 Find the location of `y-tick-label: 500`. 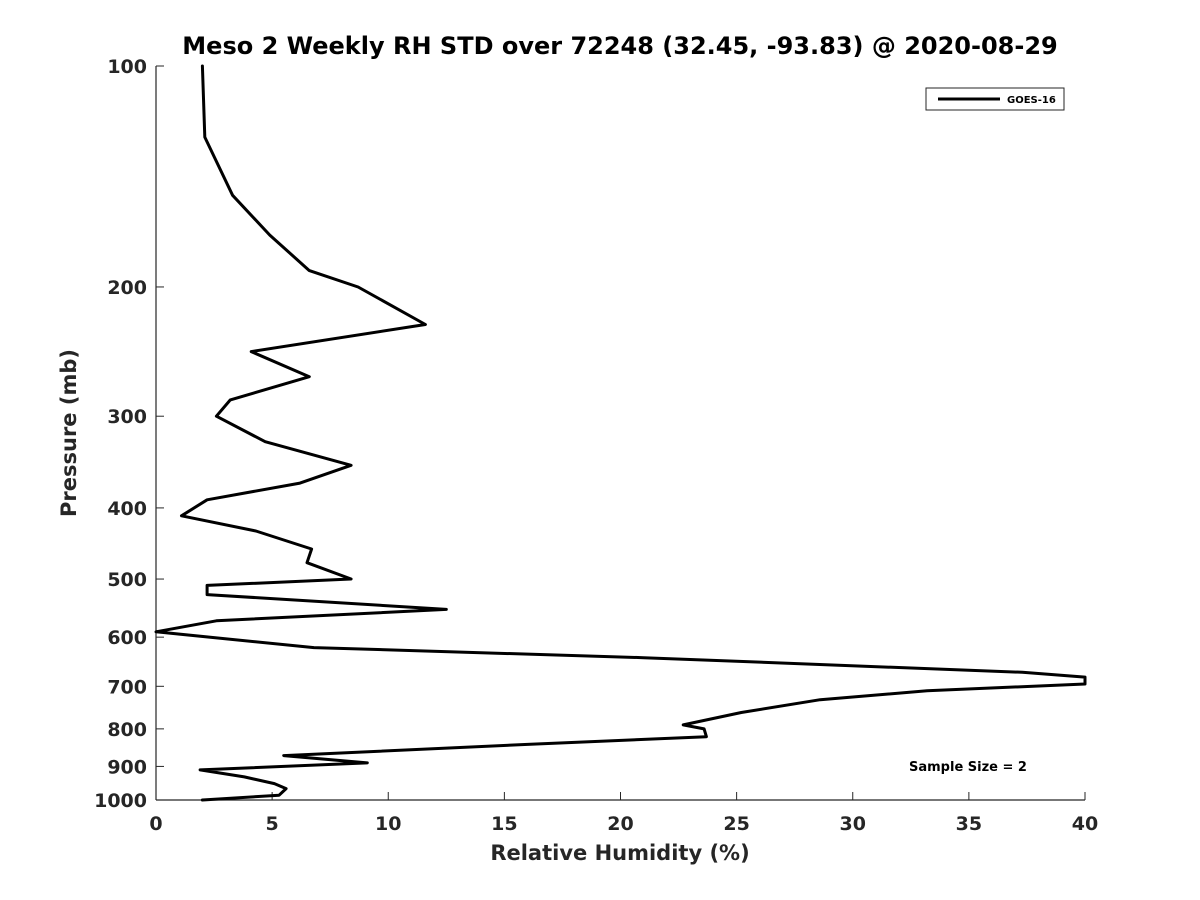

y-tick-label: 500 is located at coordinates (127, 580).